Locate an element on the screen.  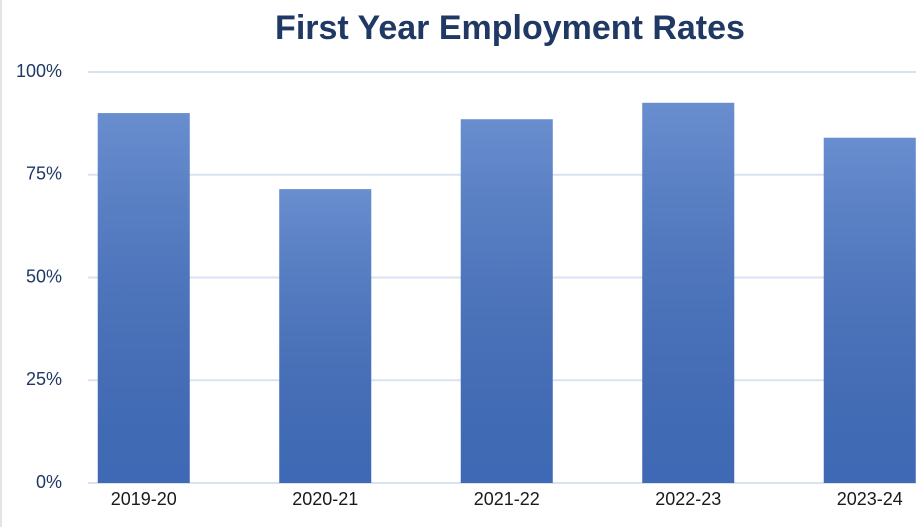
chart-title: First Year Employment Rates is located at coordinates (510, 28).